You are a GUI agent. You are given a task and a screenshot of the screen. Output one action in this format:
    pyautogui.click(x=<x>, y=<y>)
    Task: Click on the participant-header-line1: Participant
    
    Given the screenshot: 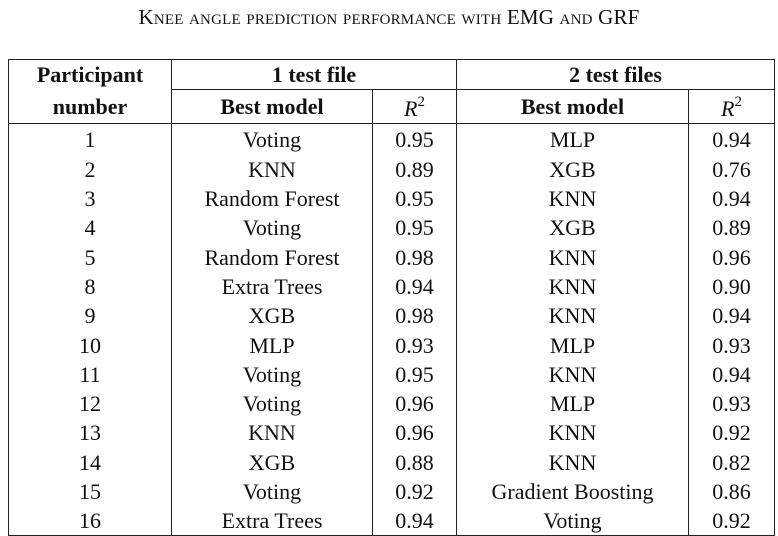 What is the action you would take?
    pyautogui.click(x=90, y=74)
    